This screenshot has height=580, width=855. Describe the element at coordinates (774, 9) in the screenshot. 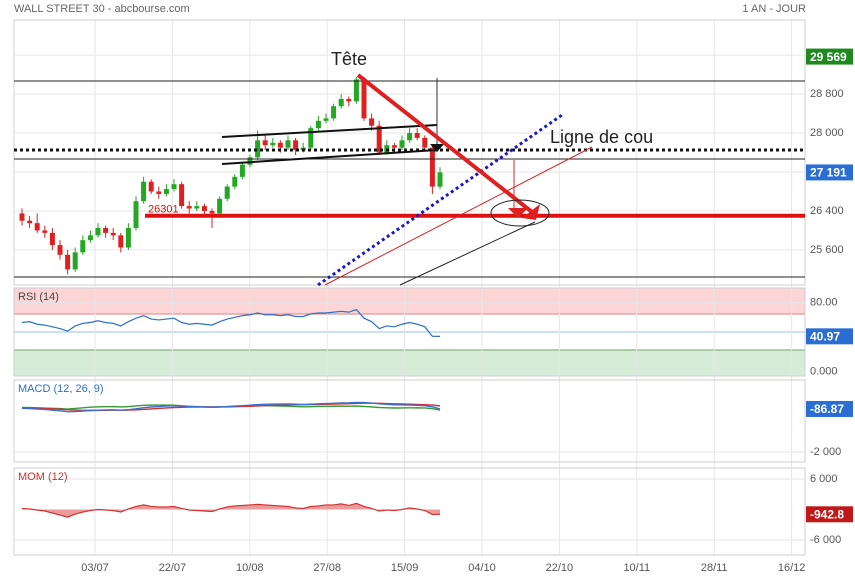

I see `chart-subtitle: 1 AN - JOUR` at that location.